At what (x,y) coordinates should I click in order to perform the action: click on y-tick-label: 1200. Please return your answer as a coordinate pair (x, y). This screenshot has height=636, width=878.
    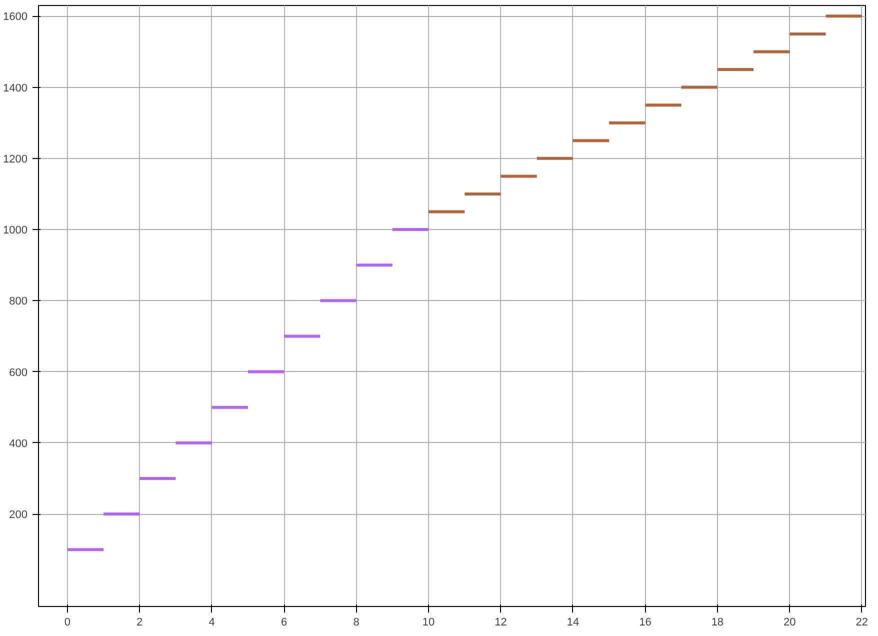
    Looking at the image, I should click on (15, 159).